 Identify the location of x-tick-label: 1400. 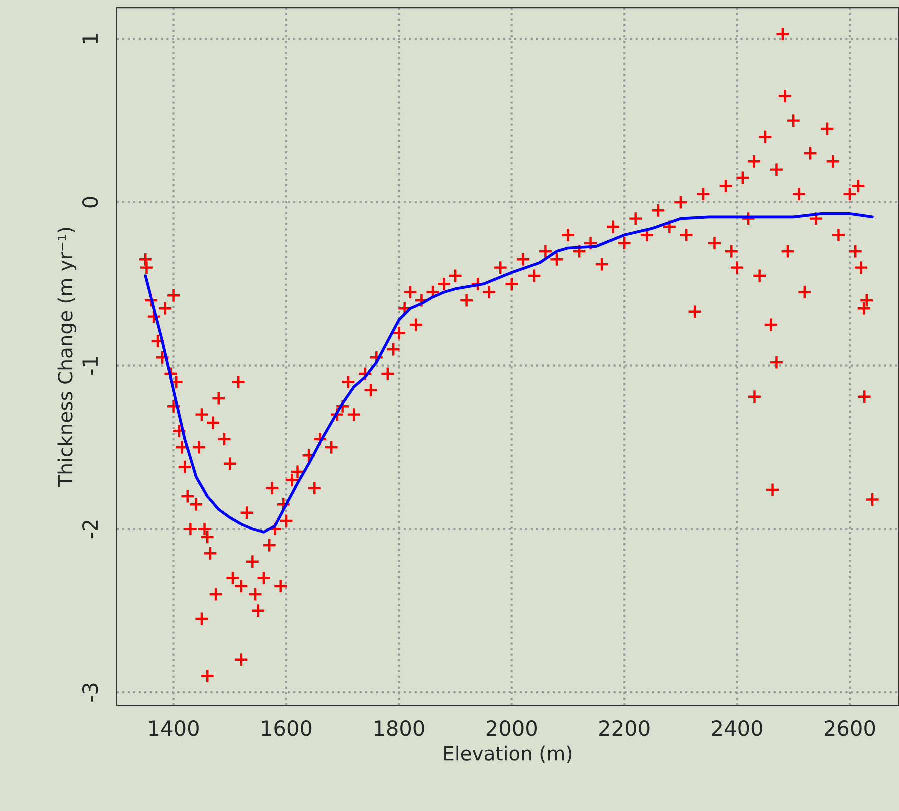
(174, 728).